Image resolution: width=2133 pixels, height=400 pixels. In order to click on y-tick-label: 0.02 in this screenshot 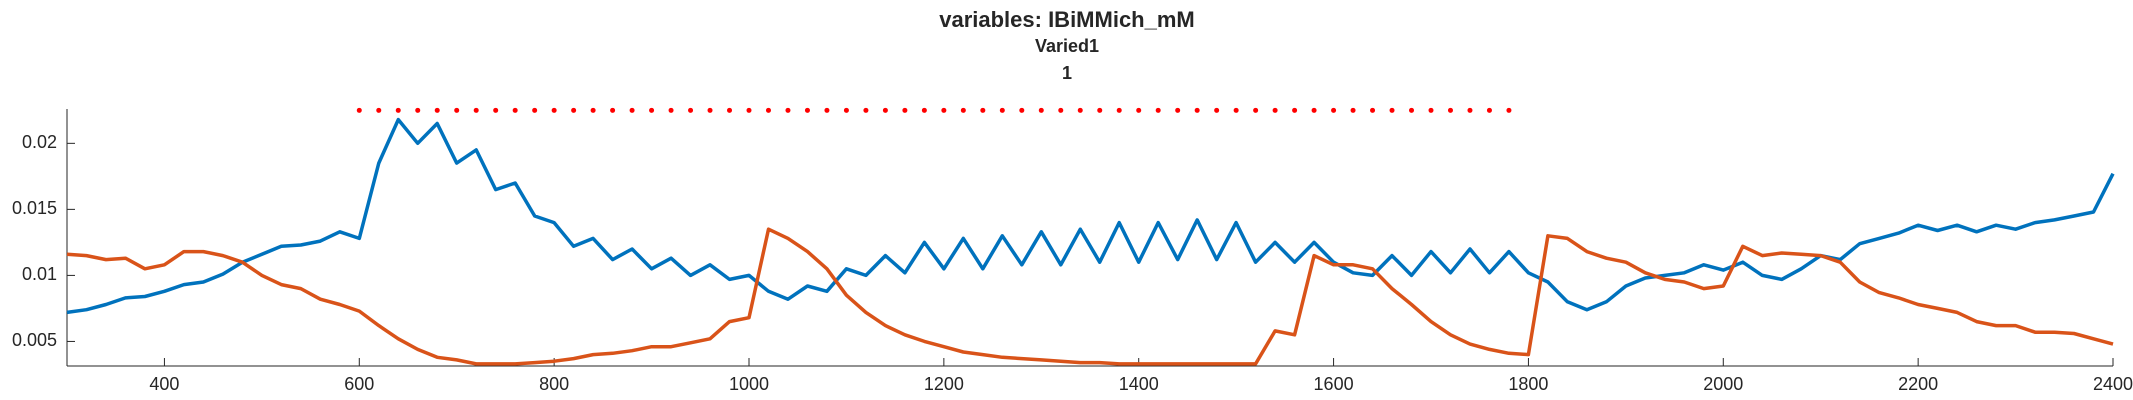, I will do `click(39, 142)`.